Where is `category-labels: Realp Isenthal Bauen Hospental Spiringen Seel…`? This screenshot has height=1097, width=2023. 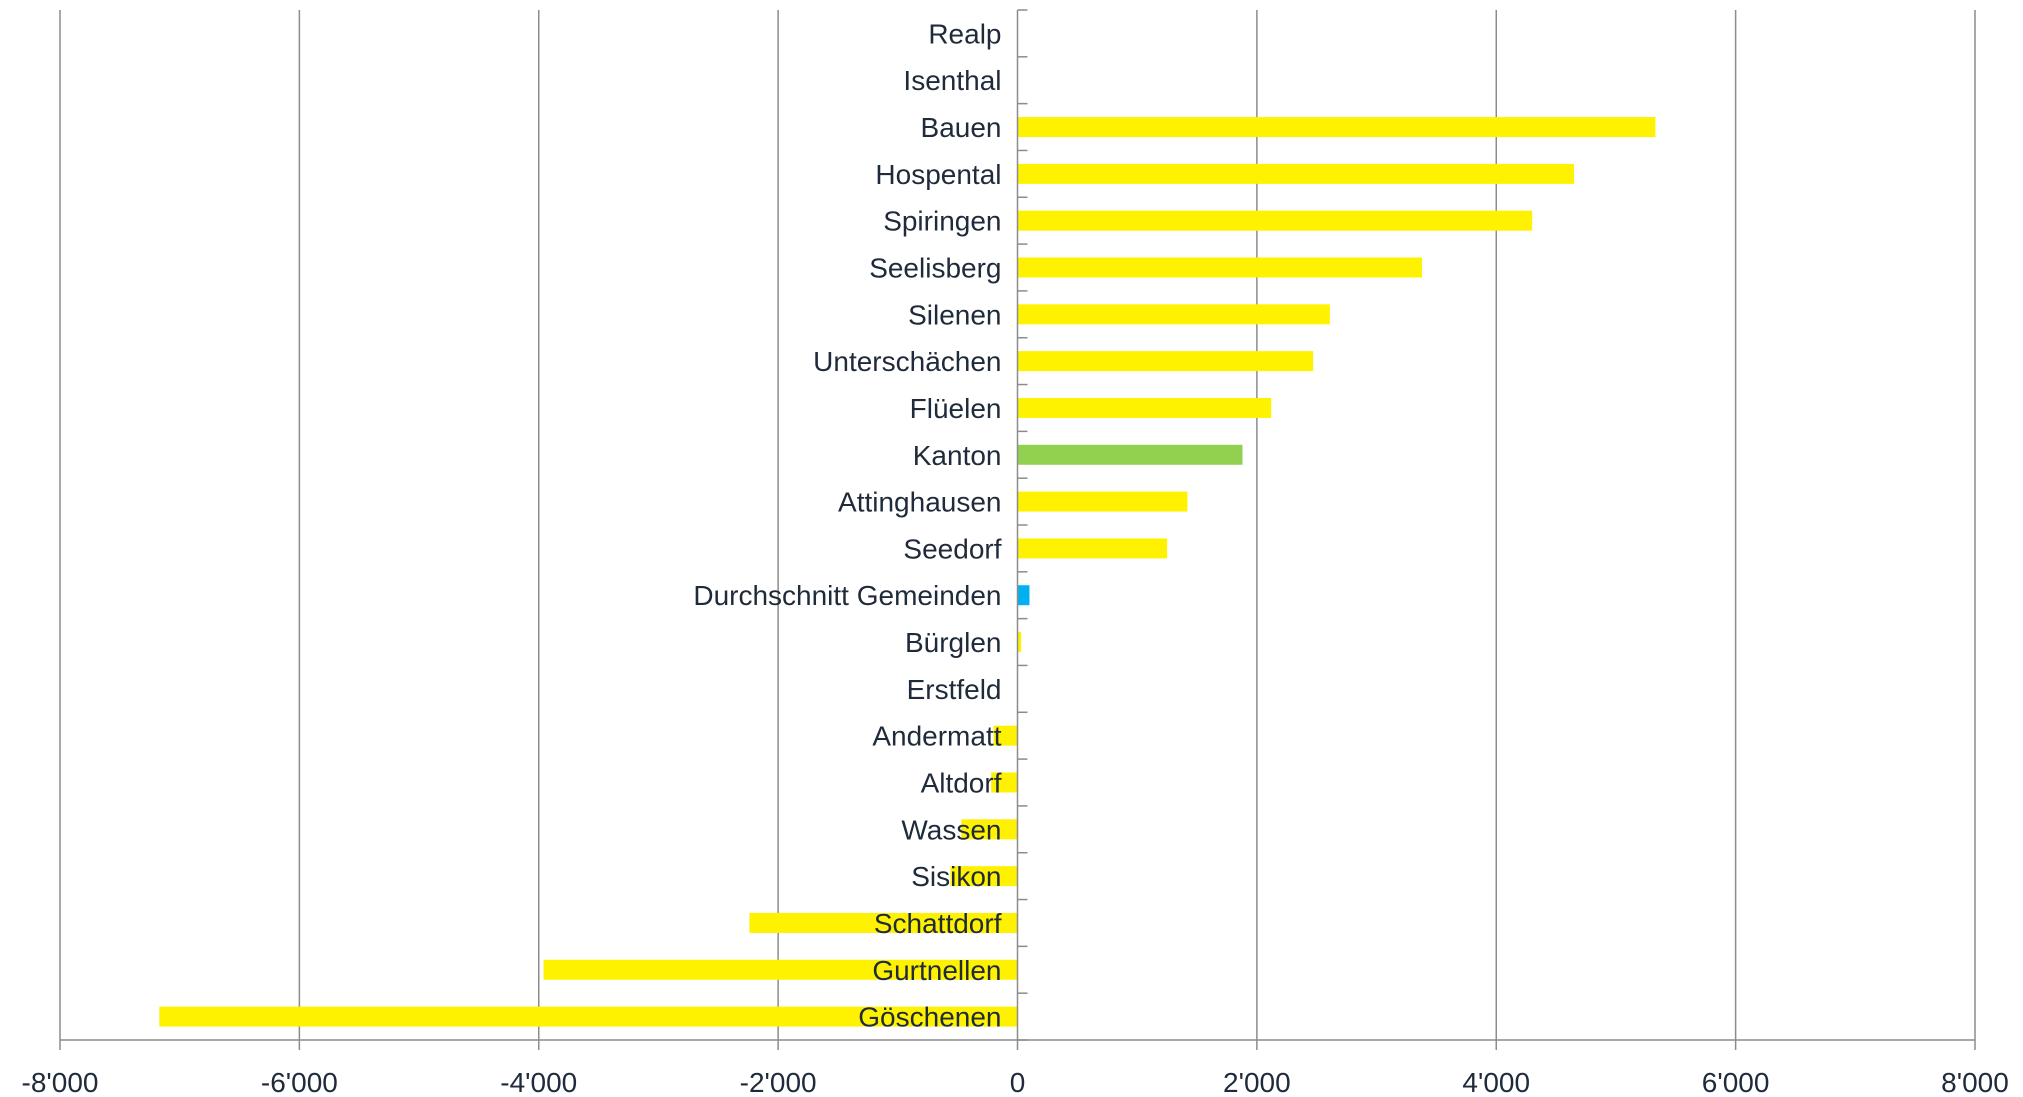 category-labels: Realp Isenthal Bauen Hospental Spiringen Seel… is located at coordinates (847, 525).